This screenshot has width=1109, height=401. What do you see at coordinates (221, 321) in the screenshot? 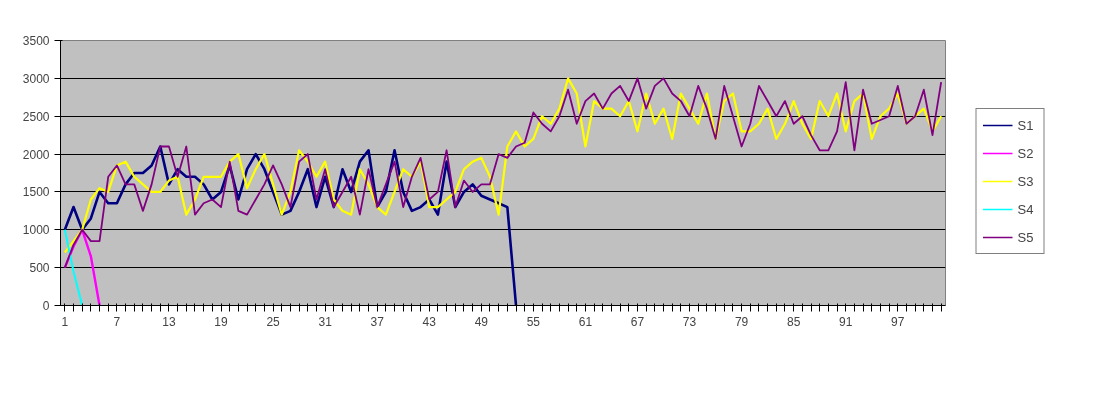
I see `x-tick-label: 19` at bounding box center [221, 321].